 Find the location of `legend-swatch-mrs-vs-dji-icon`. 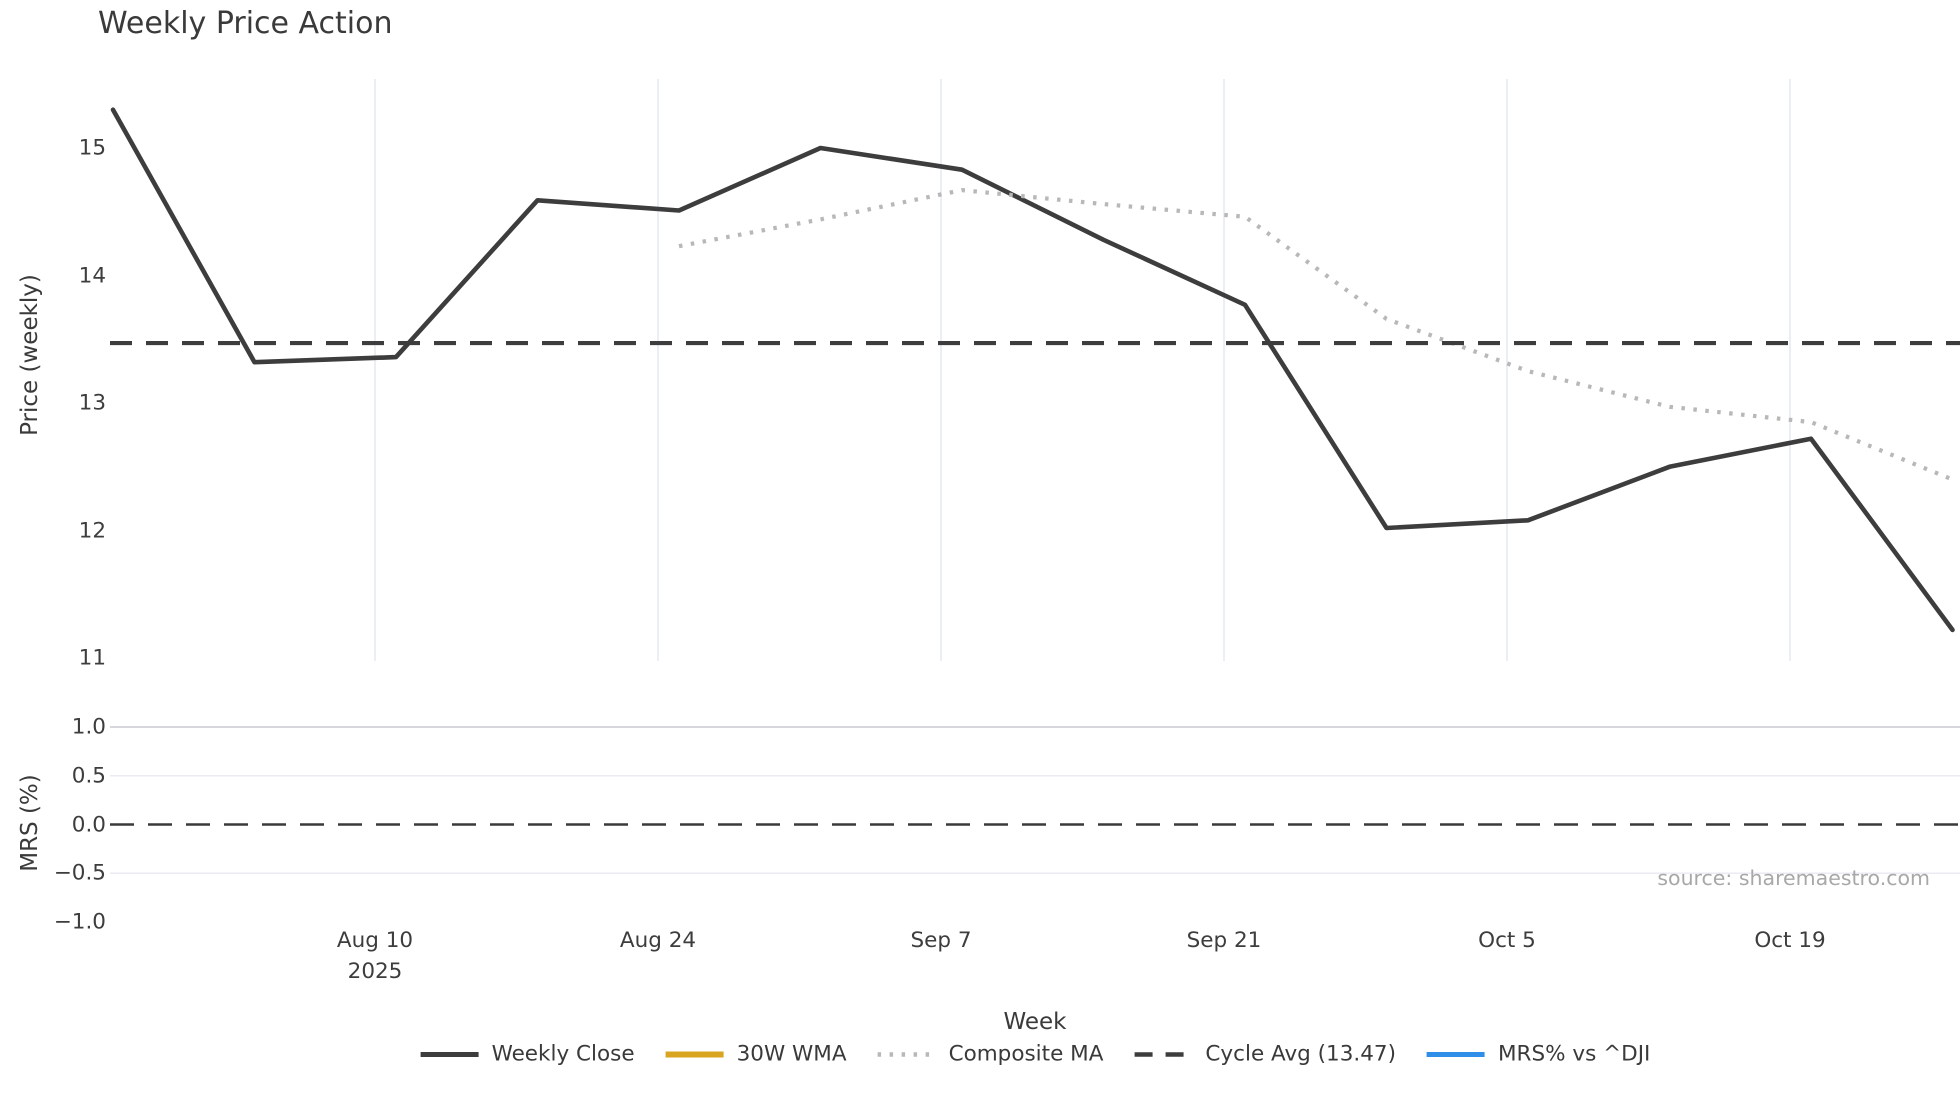

legend-swatch-mrs-vs-dji-icon is located at coordinates (1455, 1054).